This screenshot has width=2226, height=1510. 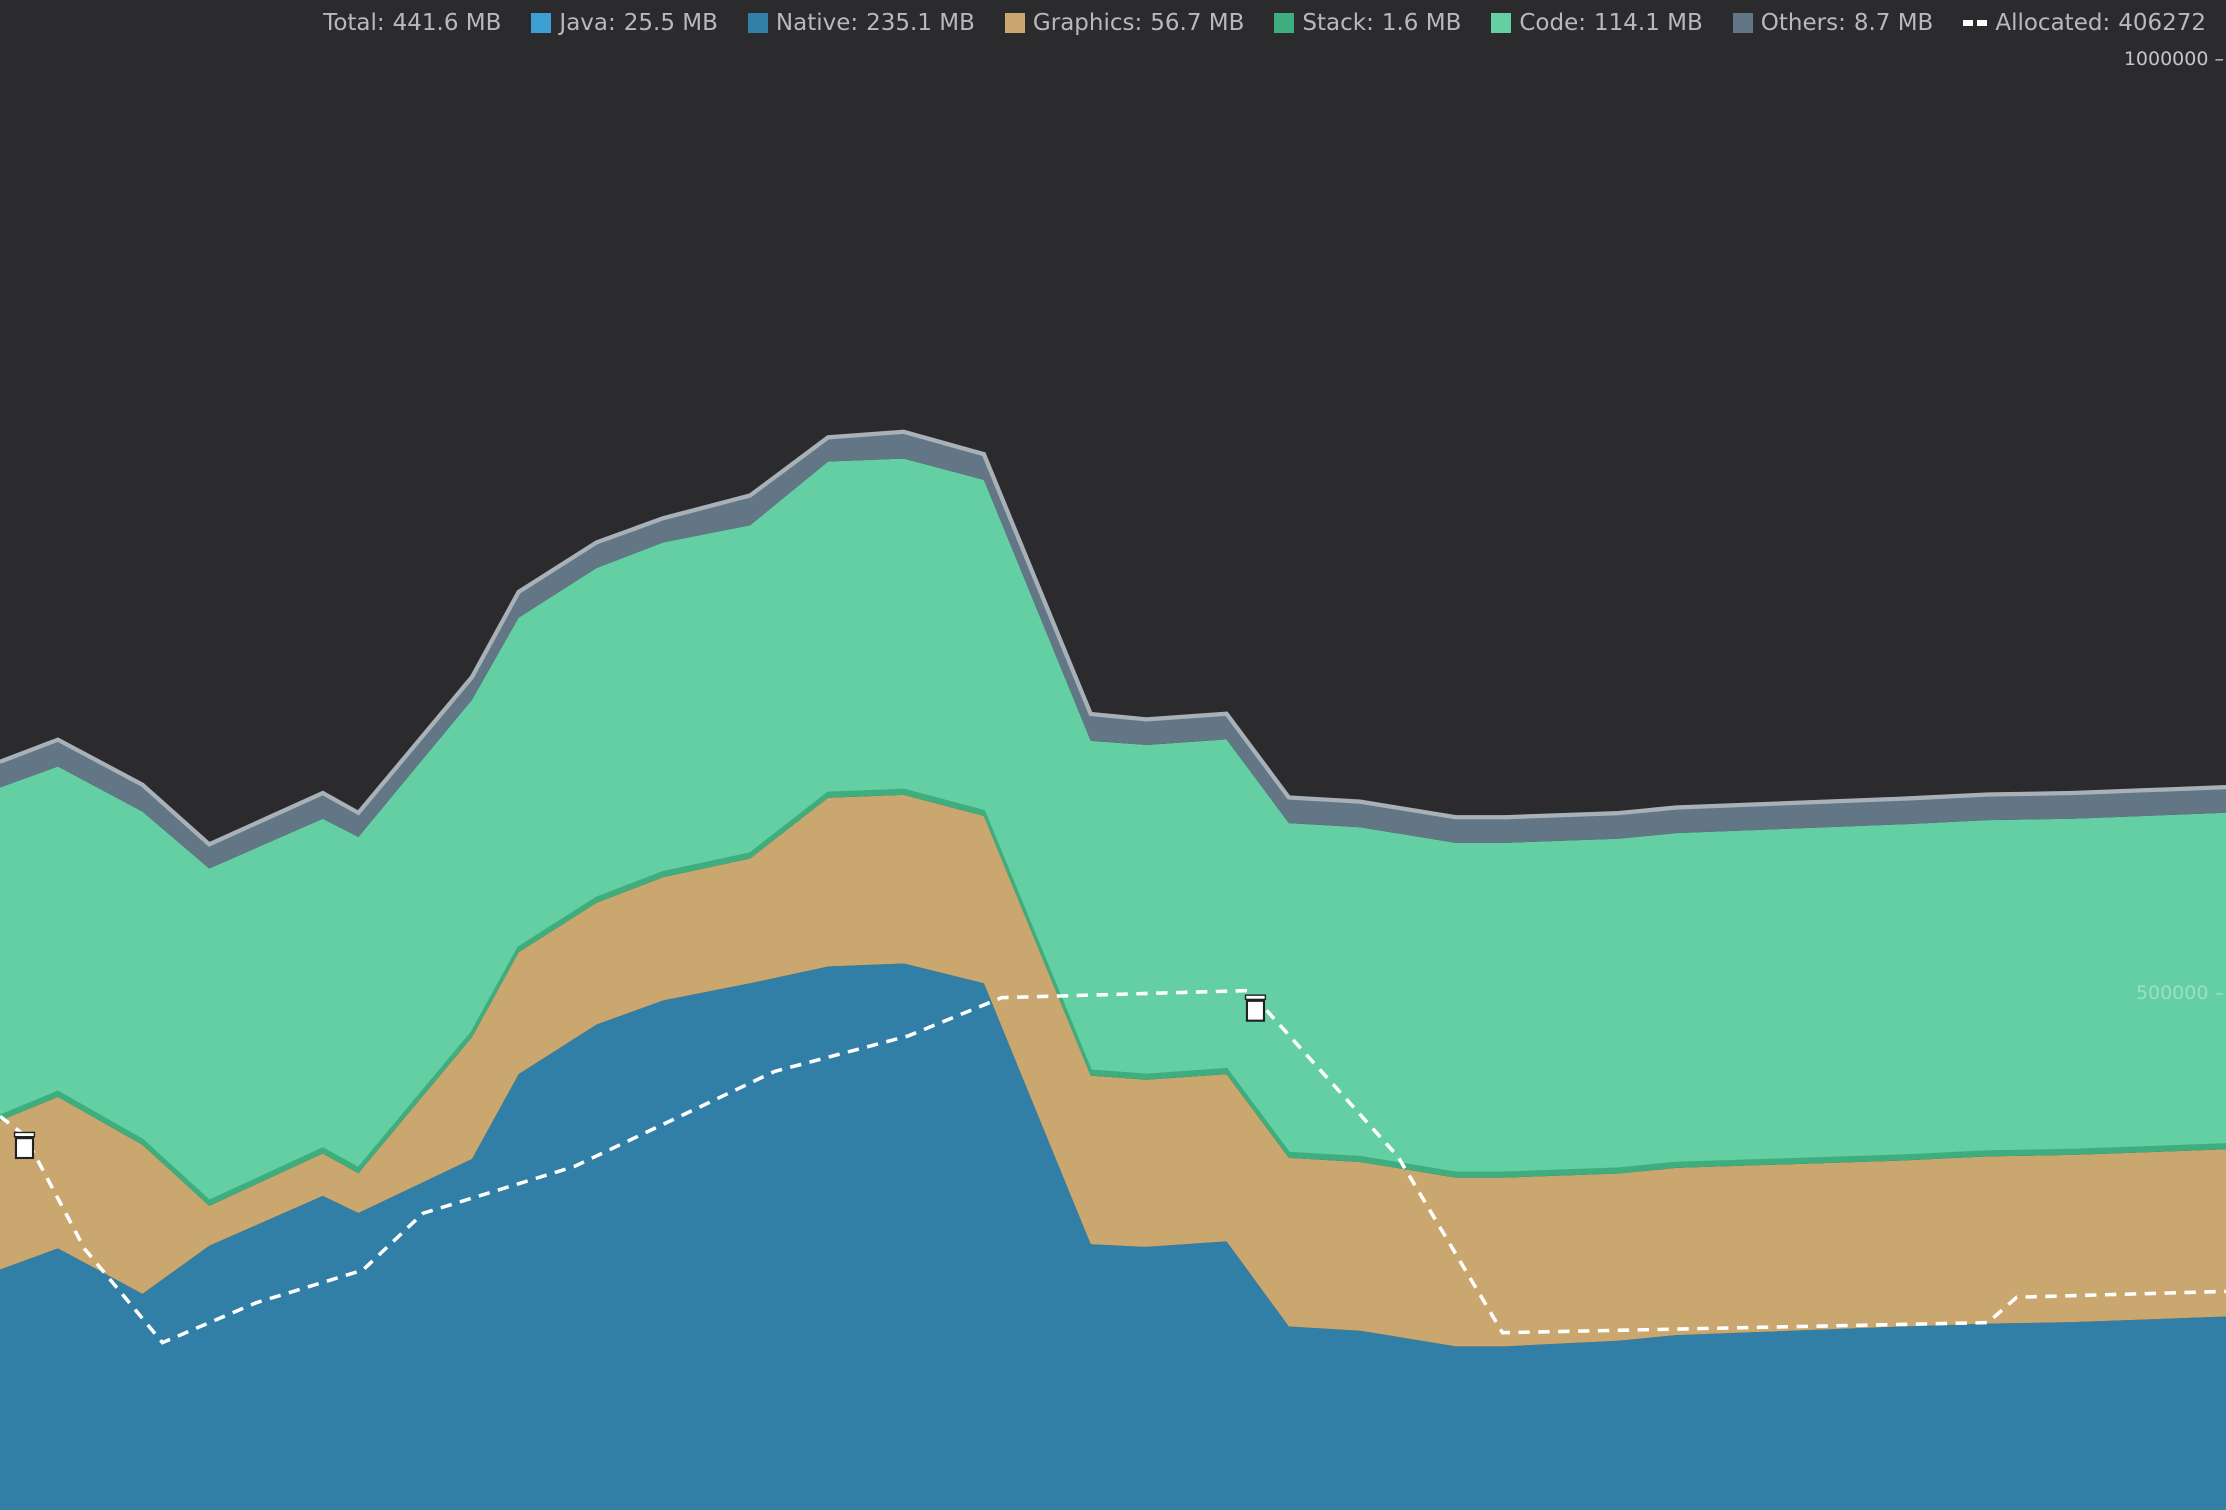 I want to click on legend-allocated-label: Allocated:, so click(x=2053, y=23).